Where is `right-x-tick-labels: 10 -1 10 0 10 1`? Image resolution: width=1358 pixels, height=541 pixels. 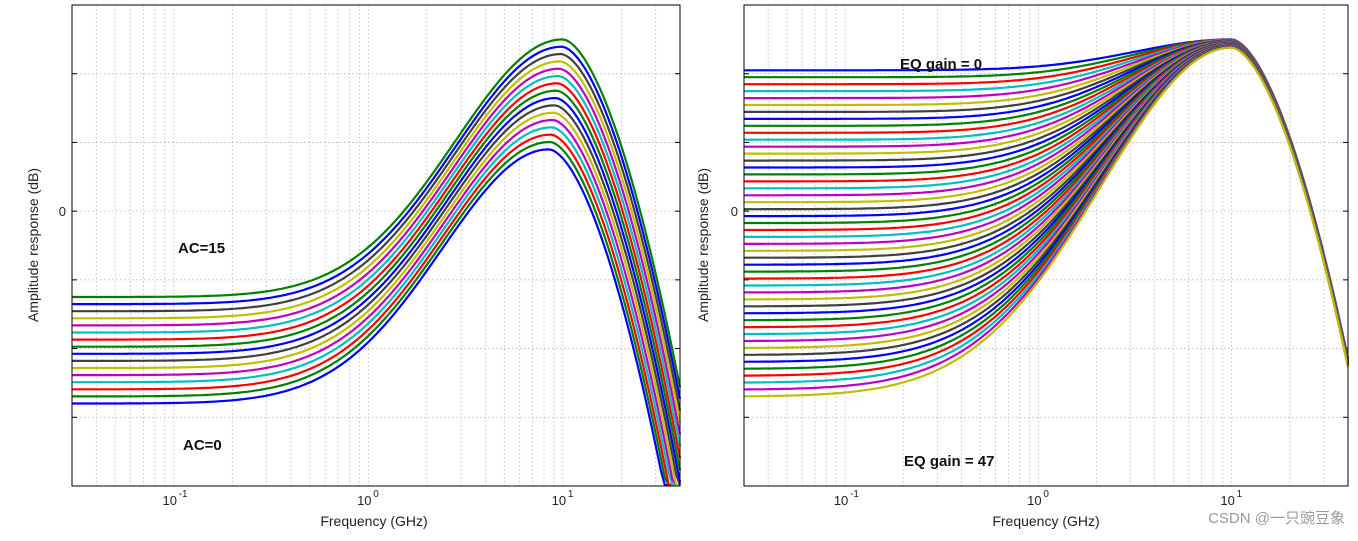
right-x-tick-labels: 10 -1 10 0 10 1 is located at coordinates (1038, 498).